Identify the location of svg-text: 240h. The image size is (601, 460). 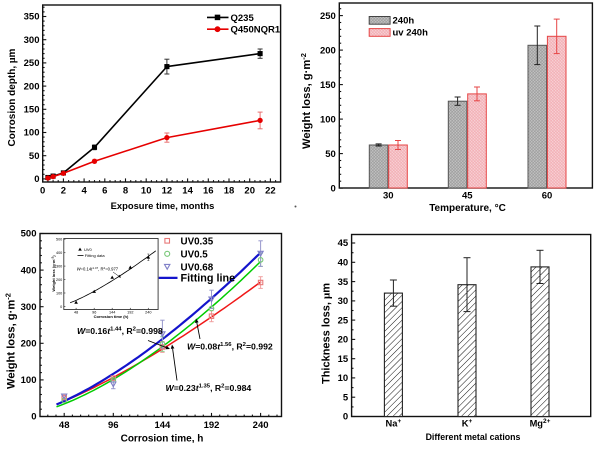
(404, 20).